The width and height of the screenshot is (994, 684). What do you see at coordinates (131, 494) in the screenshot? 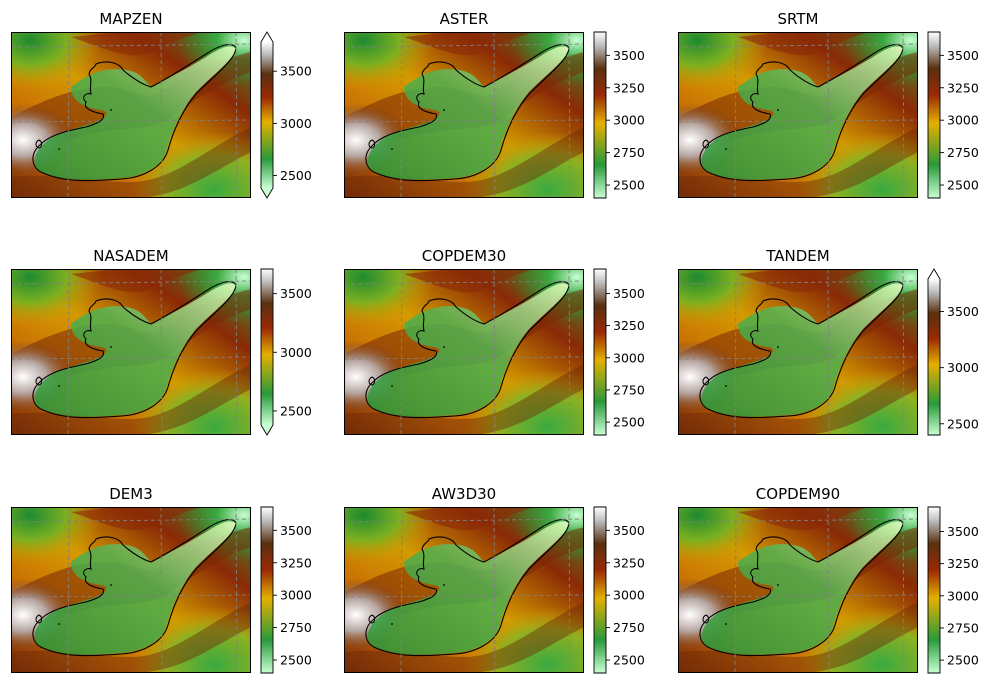
I see `panel-title: DEM3` at bounding box center [131, 494].